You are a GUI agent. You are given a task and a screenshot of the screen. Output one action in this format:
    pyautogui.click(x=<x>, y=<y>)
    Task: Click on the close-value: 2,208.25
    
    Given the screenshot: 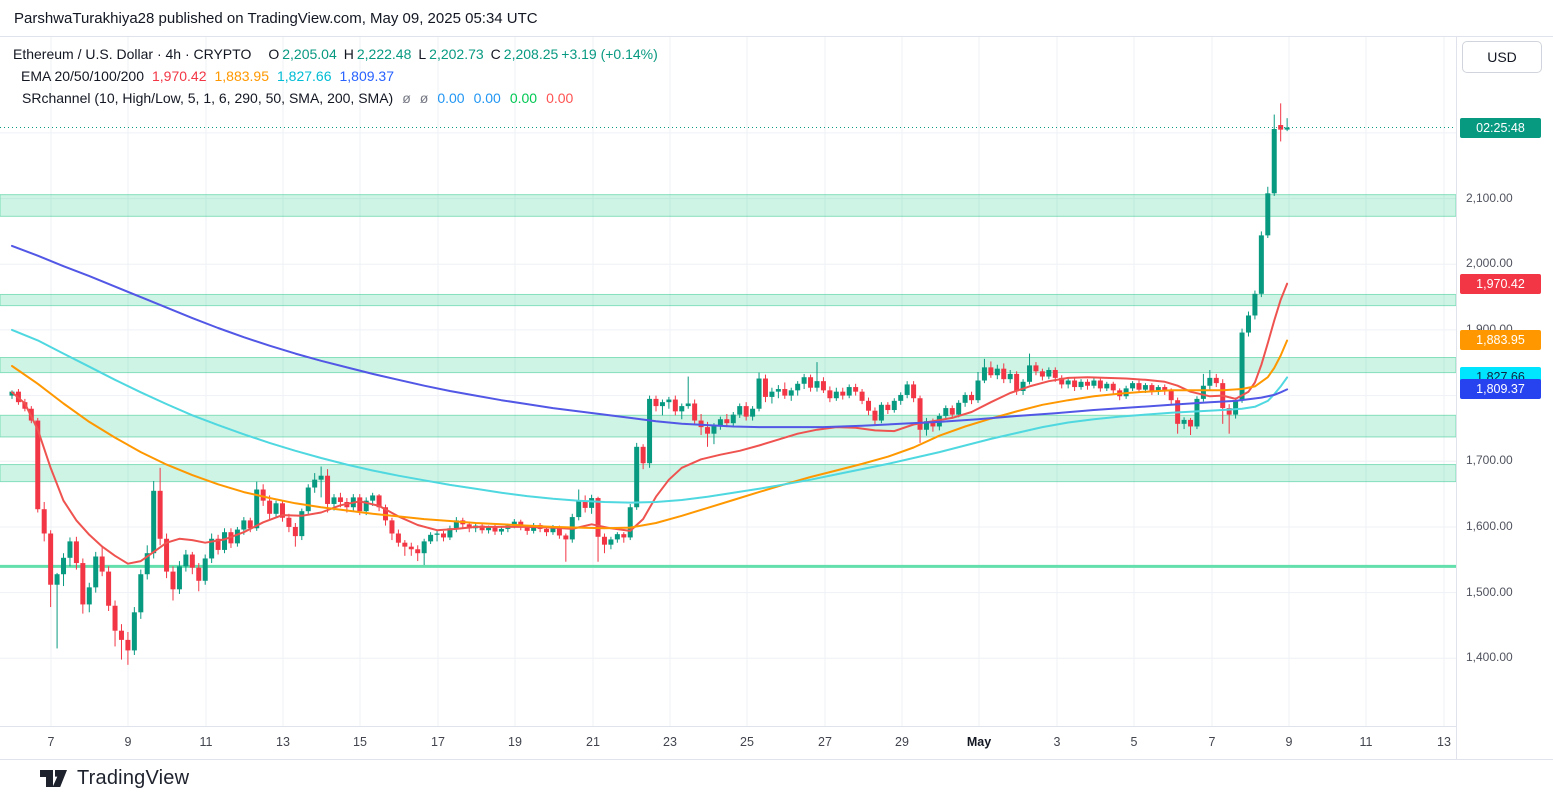 What is the action you would take?
    pyautogui.click(x=531, y=54)
    